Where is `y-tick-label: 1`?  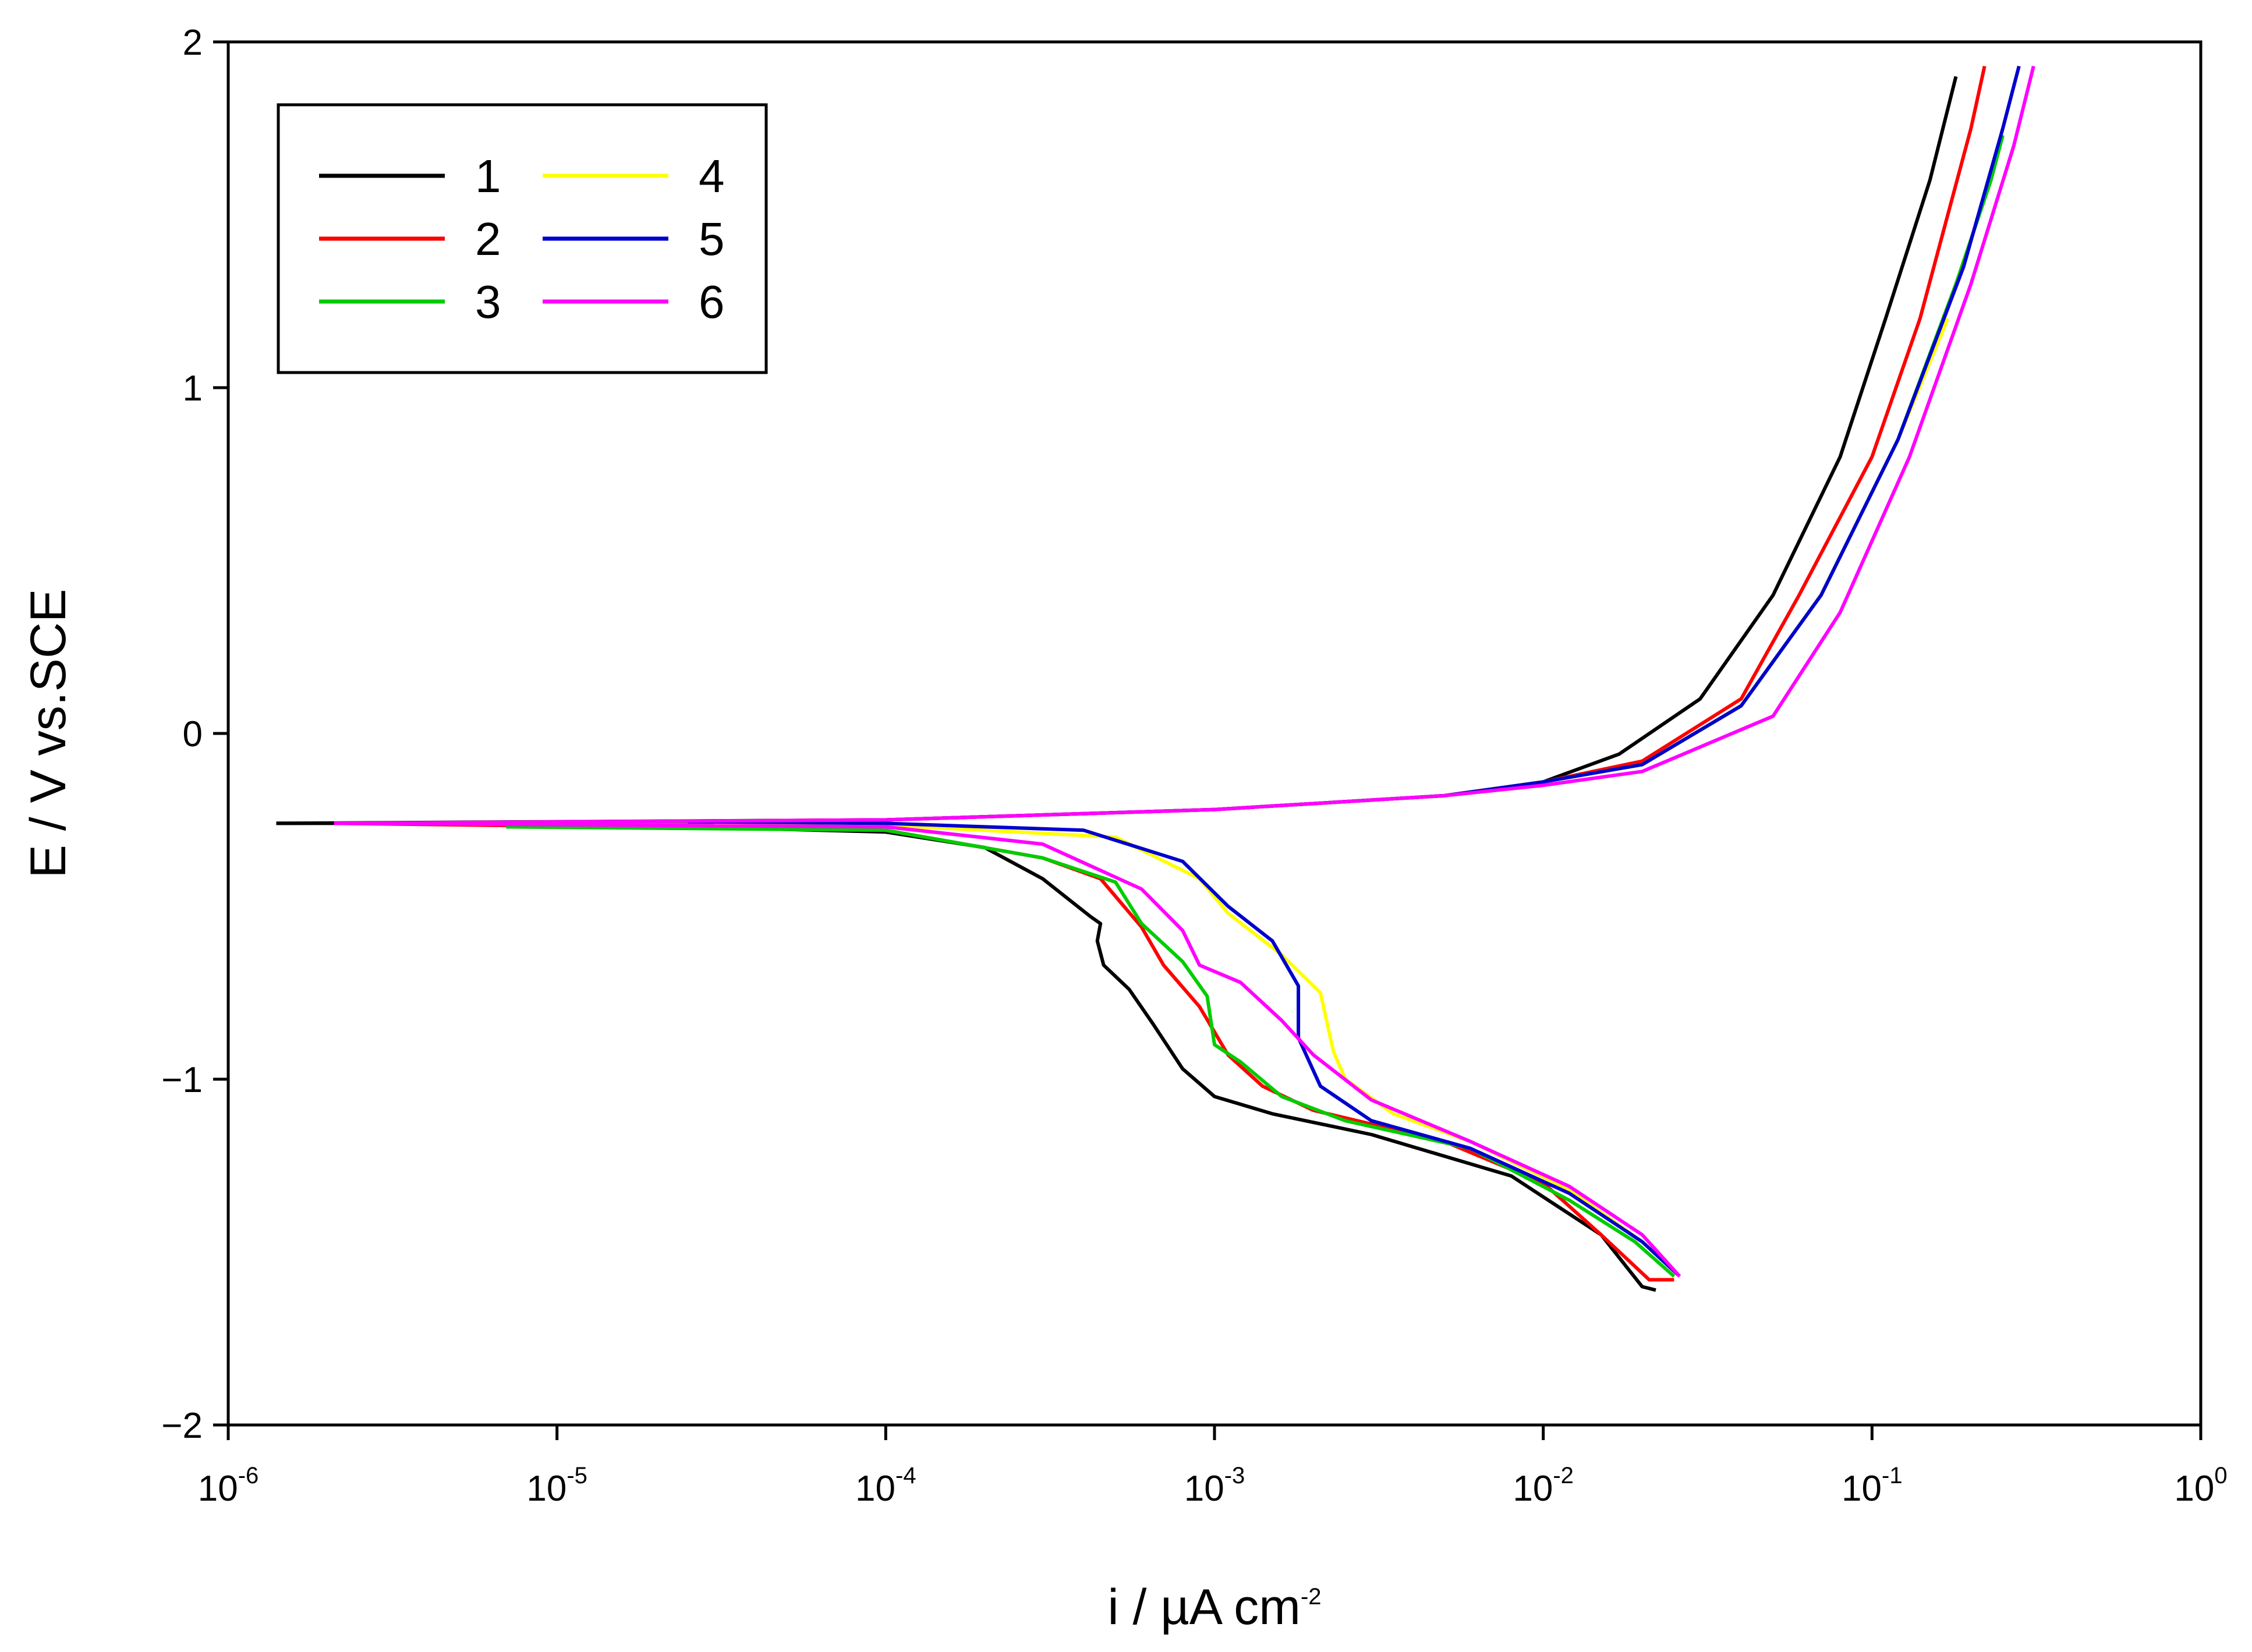 y-tick-label: 1 is located at coordinates (193, 388).